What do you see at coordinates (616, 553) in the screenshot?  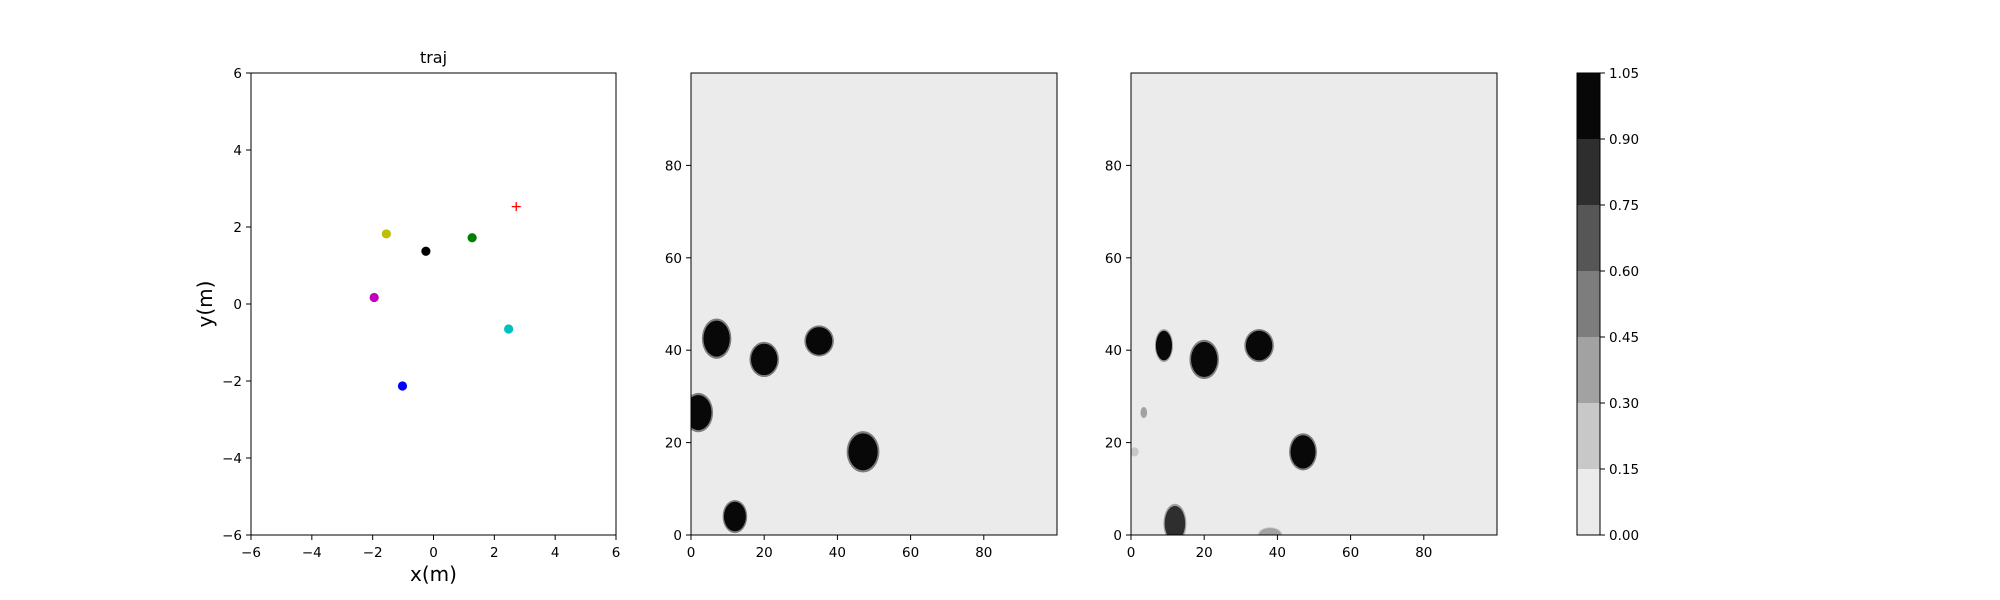 I see `x-tick-label: 6` at bounding box center [616, 553].